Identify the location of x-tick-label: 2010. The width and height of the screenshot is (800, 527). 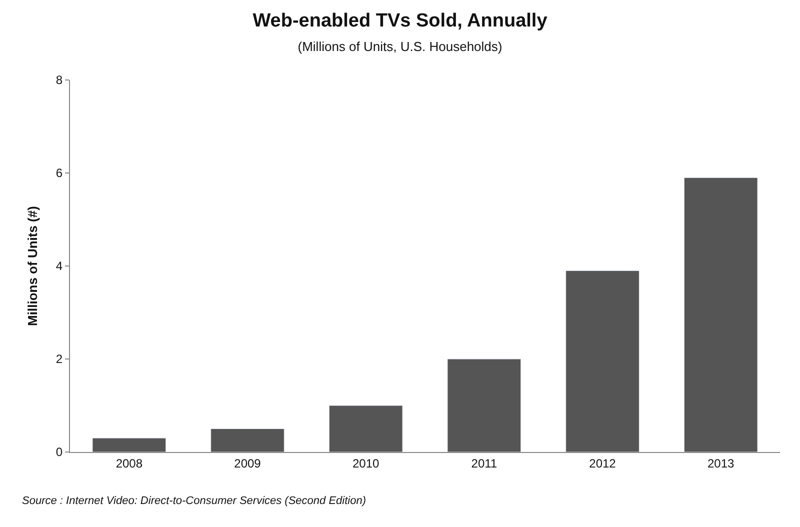
(366, 463).